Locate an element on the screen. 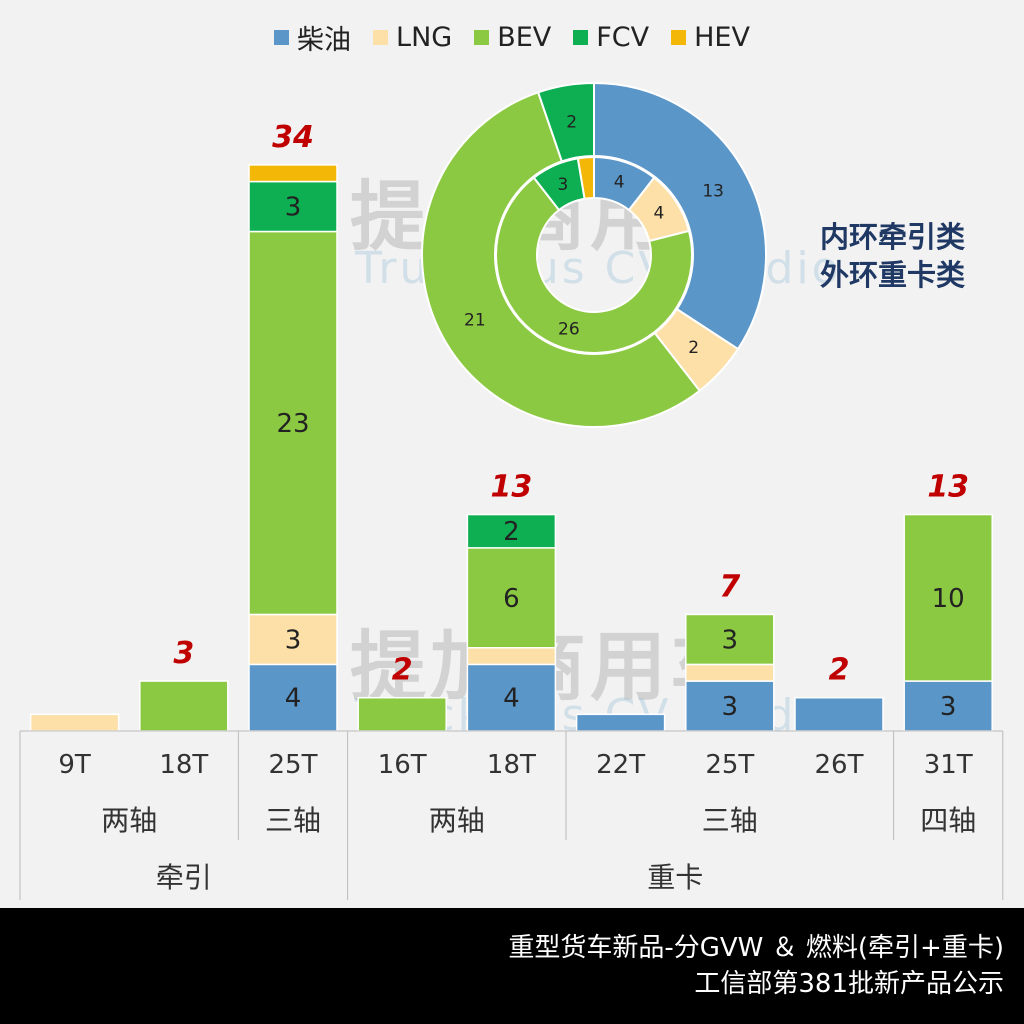  donut-value-label: 26 is located at coordinates (569, 329).